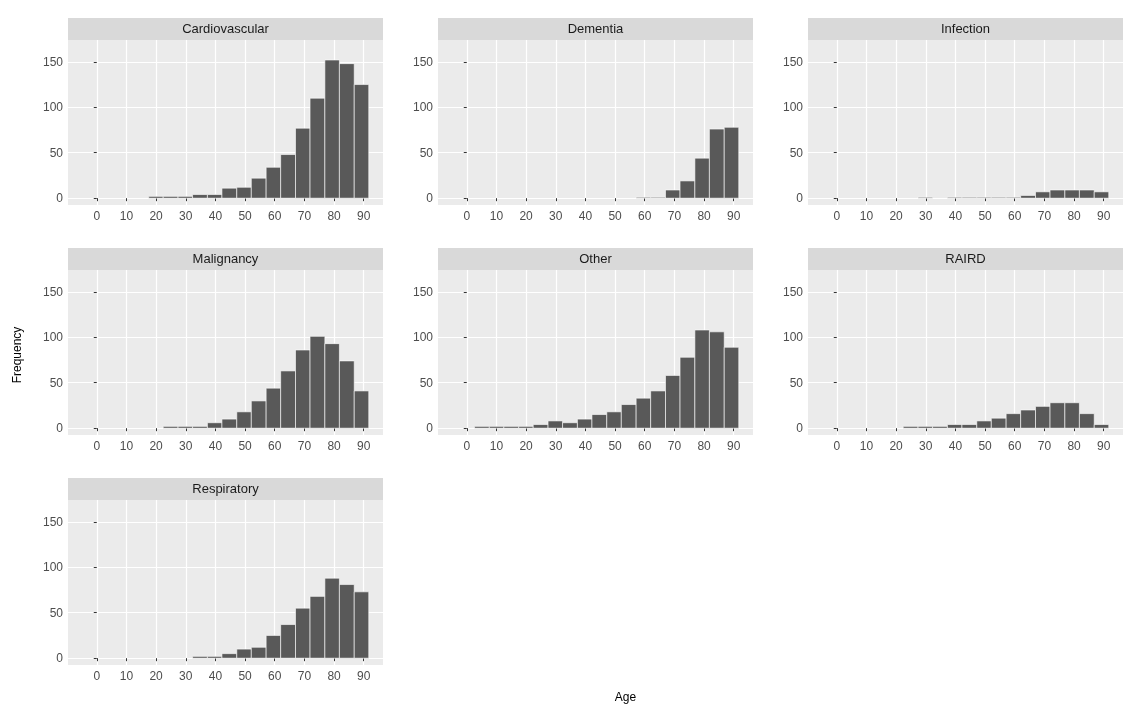  What do you see at coordinates (225, 489) in the screenshot?
I see `chart-title: Respiratory` at bounding box center [225, 489].